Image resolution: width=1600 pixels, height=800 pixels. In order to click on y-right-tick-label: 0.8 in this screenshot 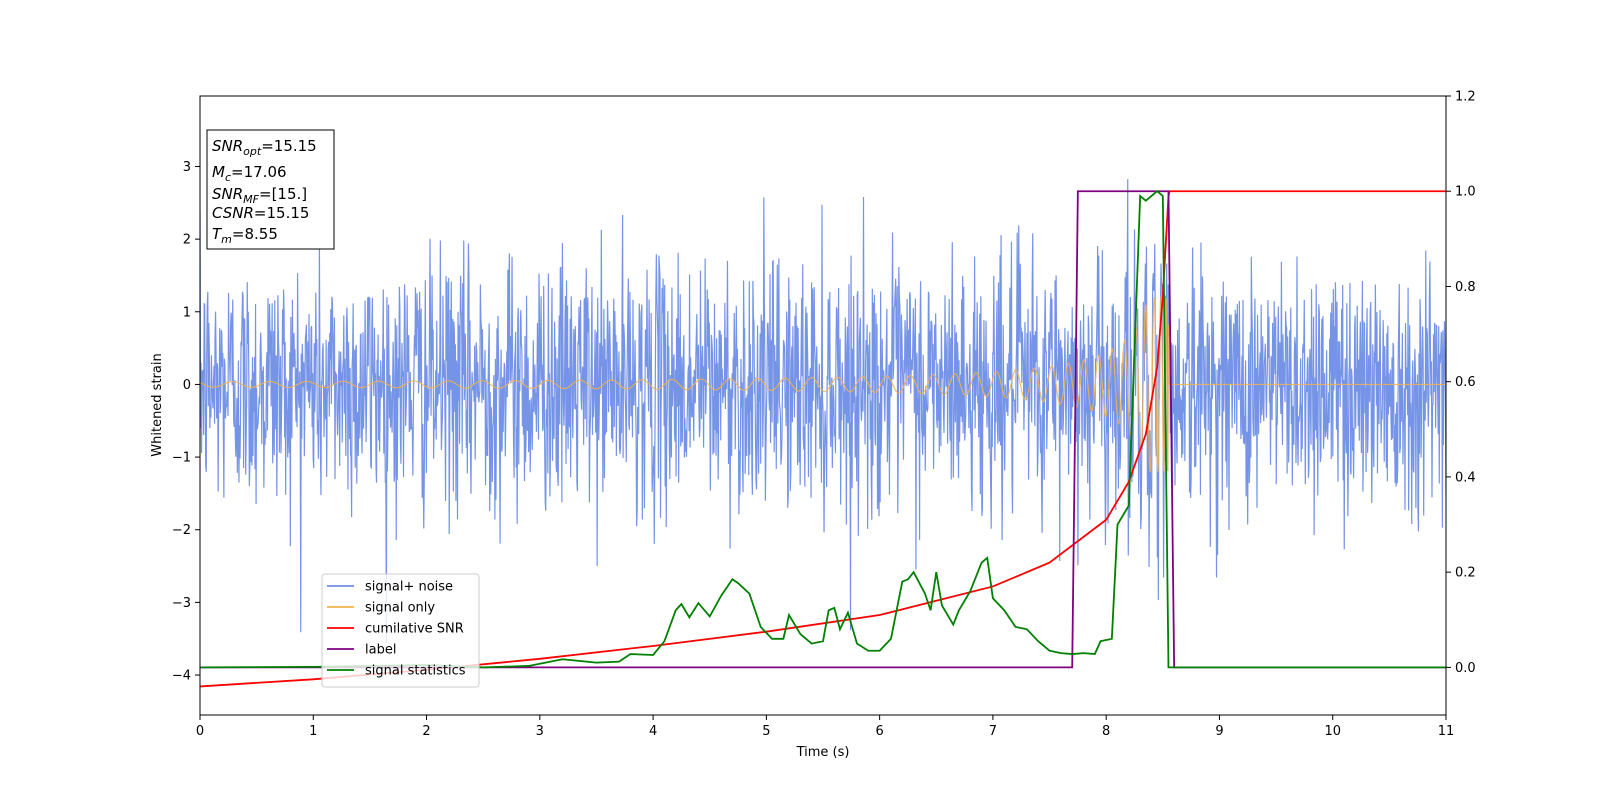, I will do `click(1465, 287)`.